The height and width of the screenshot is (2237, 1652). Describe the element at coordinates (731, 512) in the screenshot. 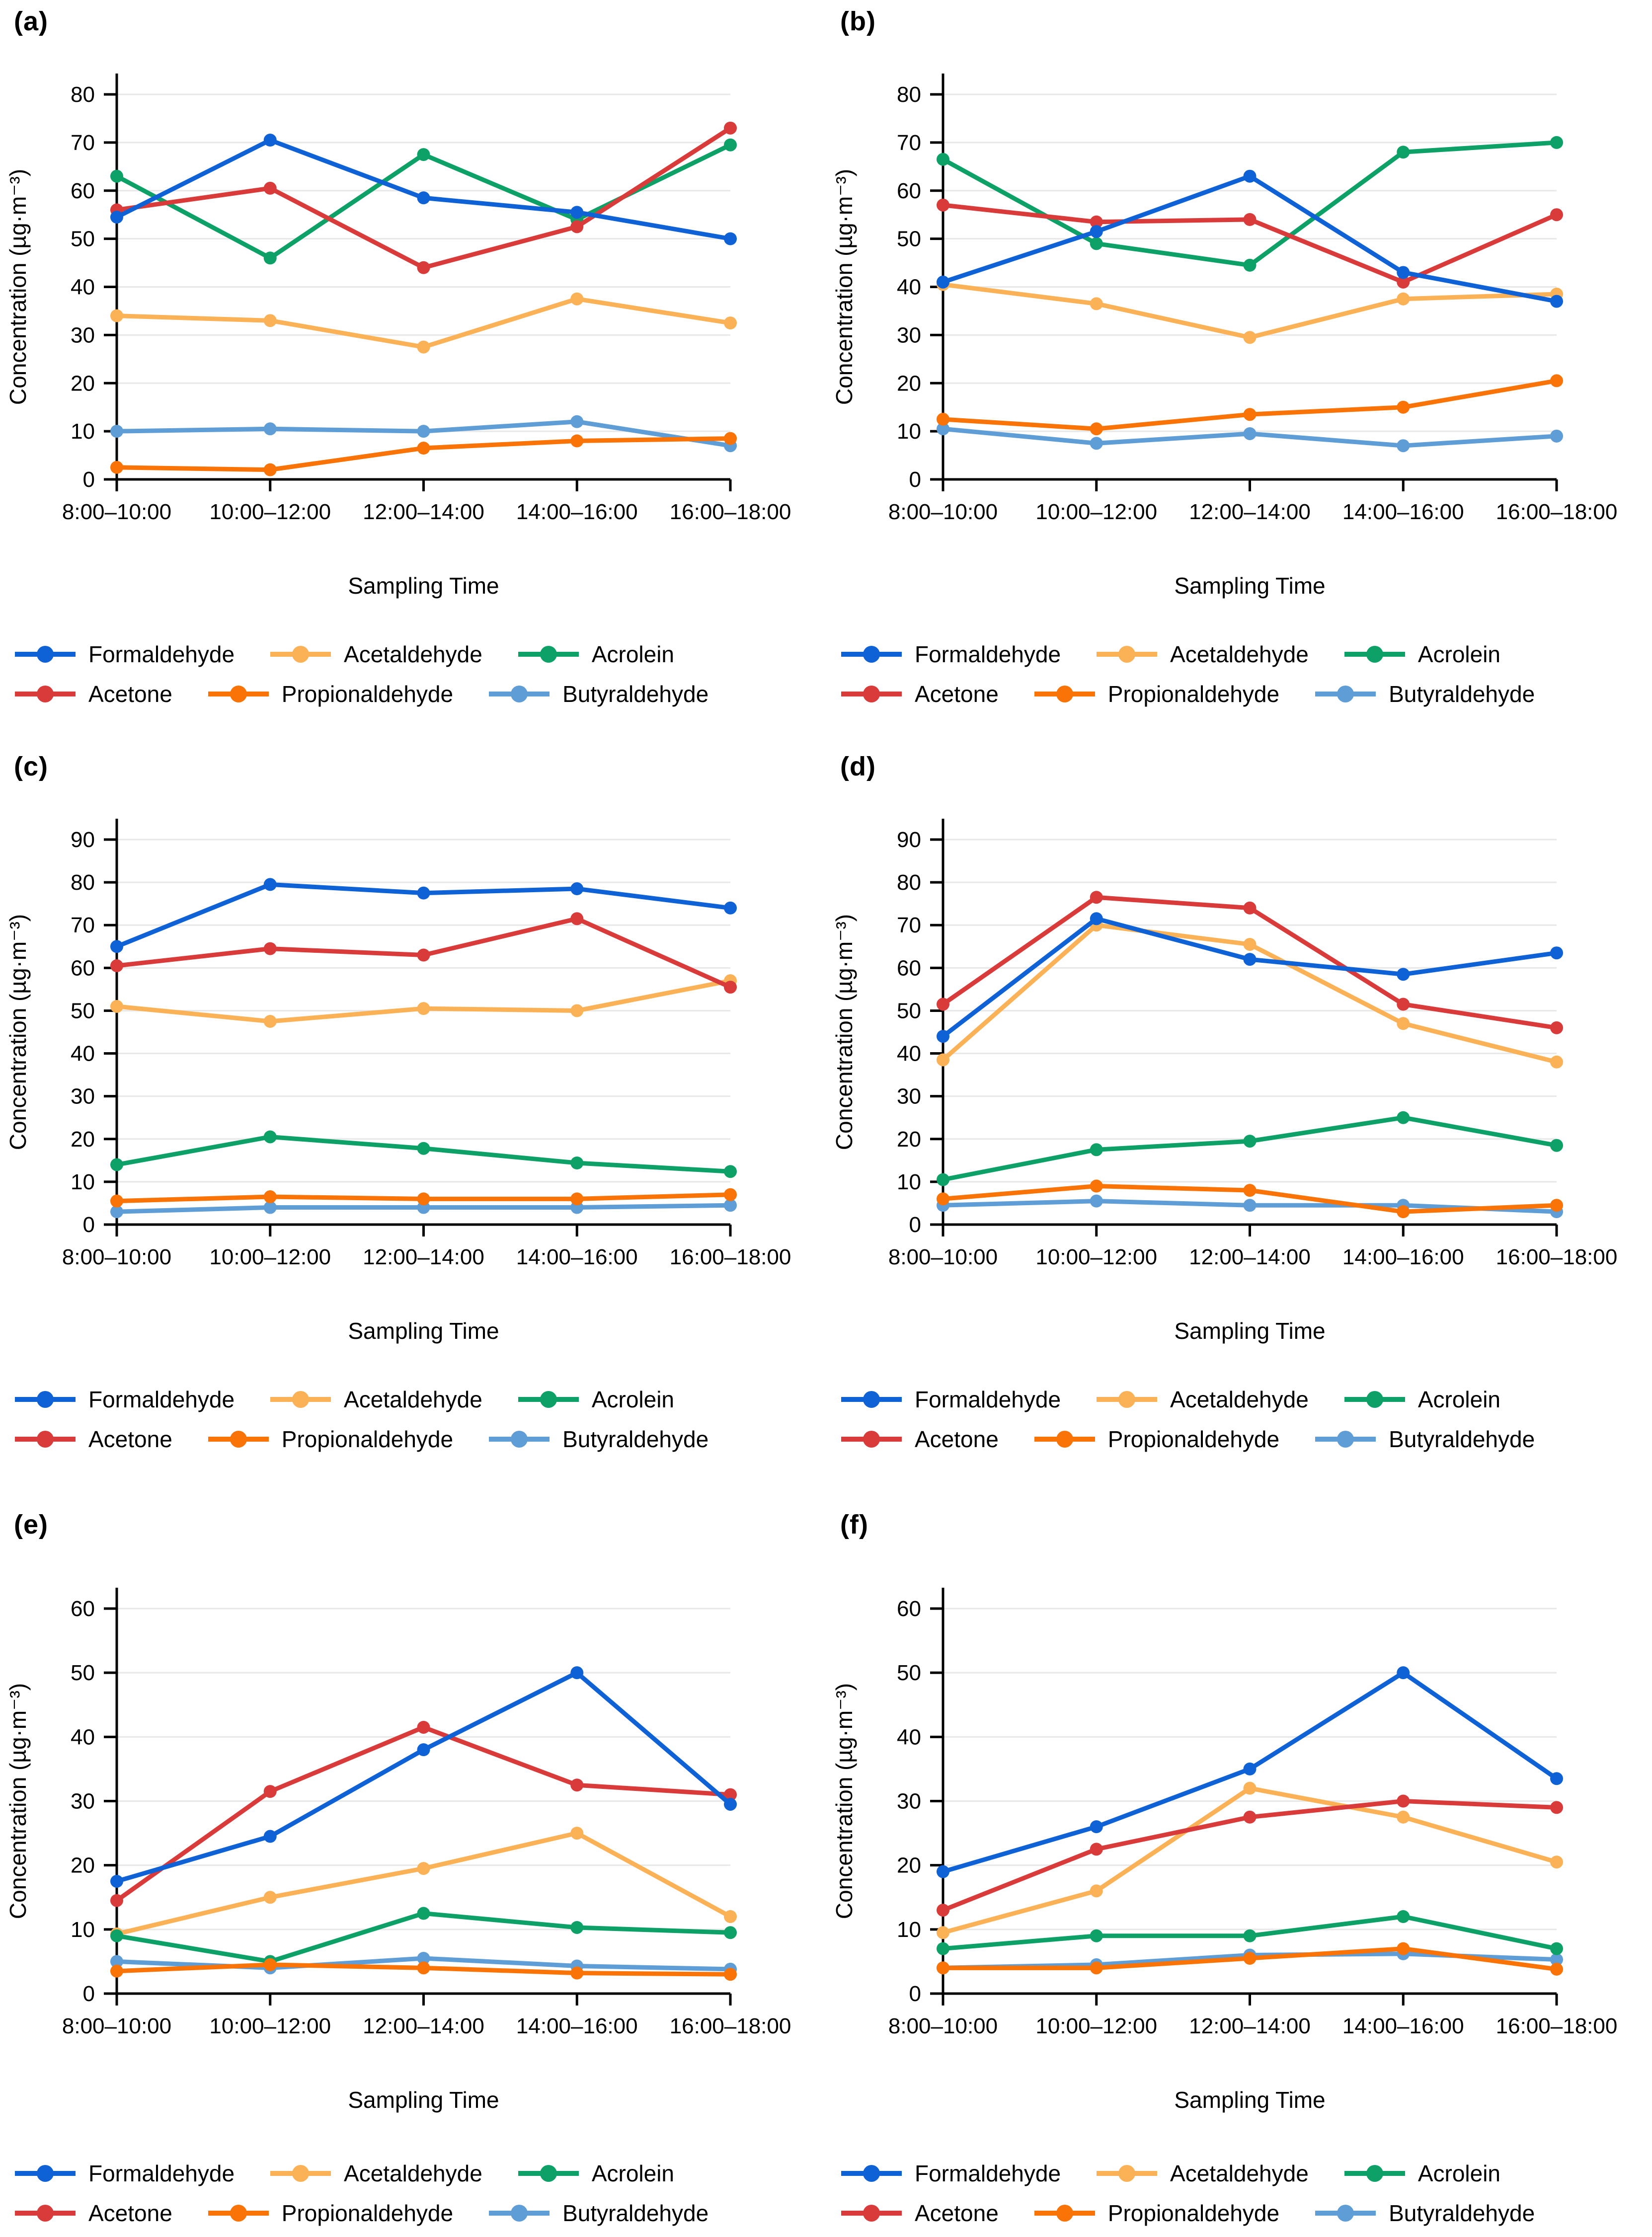

I see `x-tick-label: 16:00–18:00` at that location.